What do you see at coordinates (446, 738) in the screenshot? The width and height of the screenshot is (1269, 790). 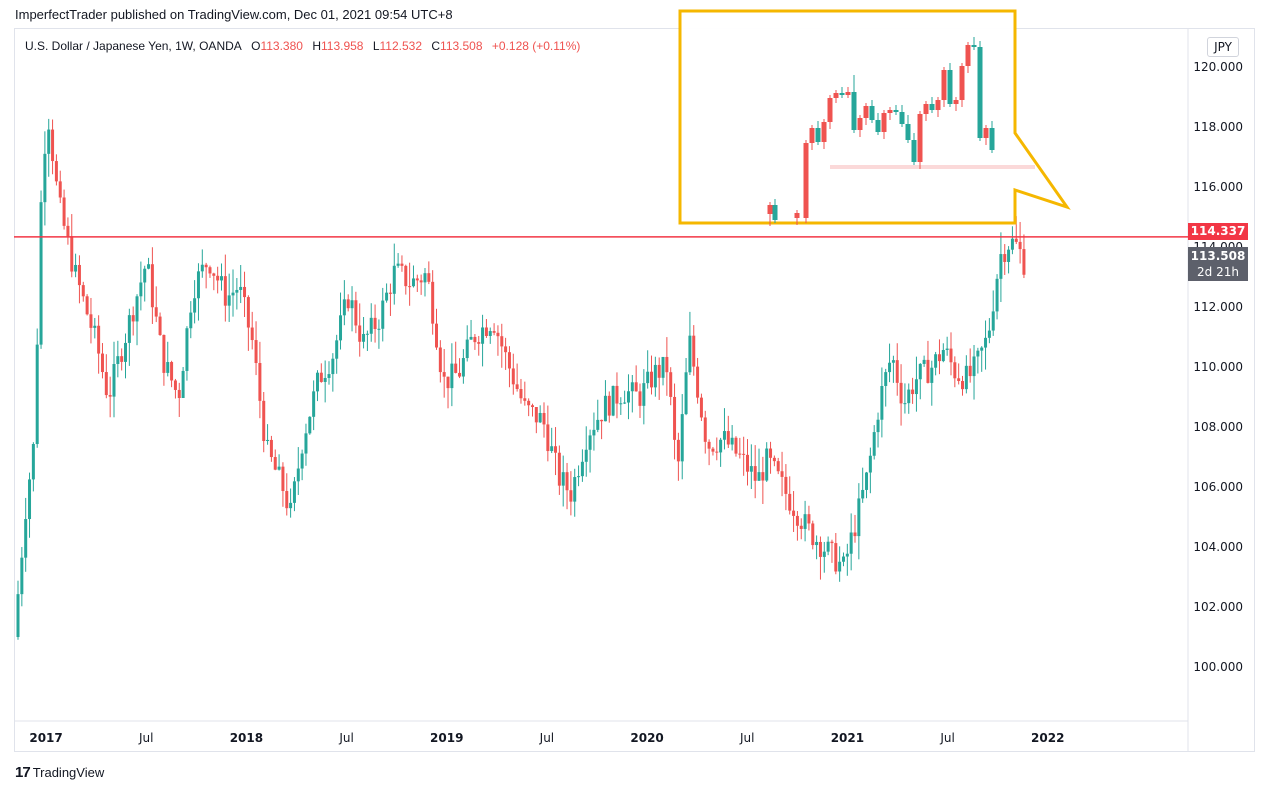 I see `x-tick-label: 2019` at bounding box center [446, 738].